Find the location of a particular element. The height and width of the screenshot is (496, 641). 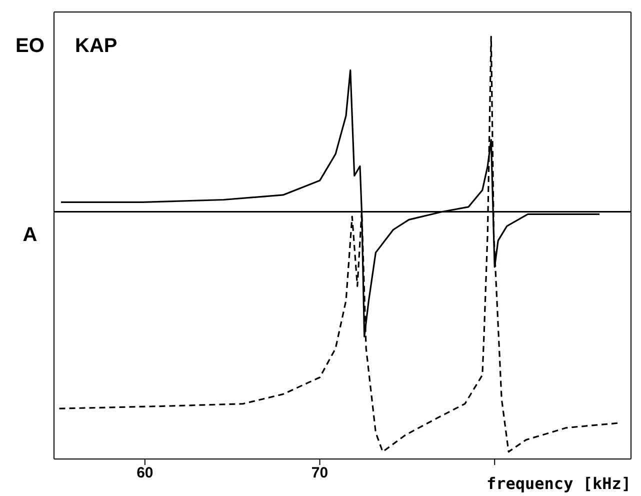

text: EO is located at coordinates (30, 45).